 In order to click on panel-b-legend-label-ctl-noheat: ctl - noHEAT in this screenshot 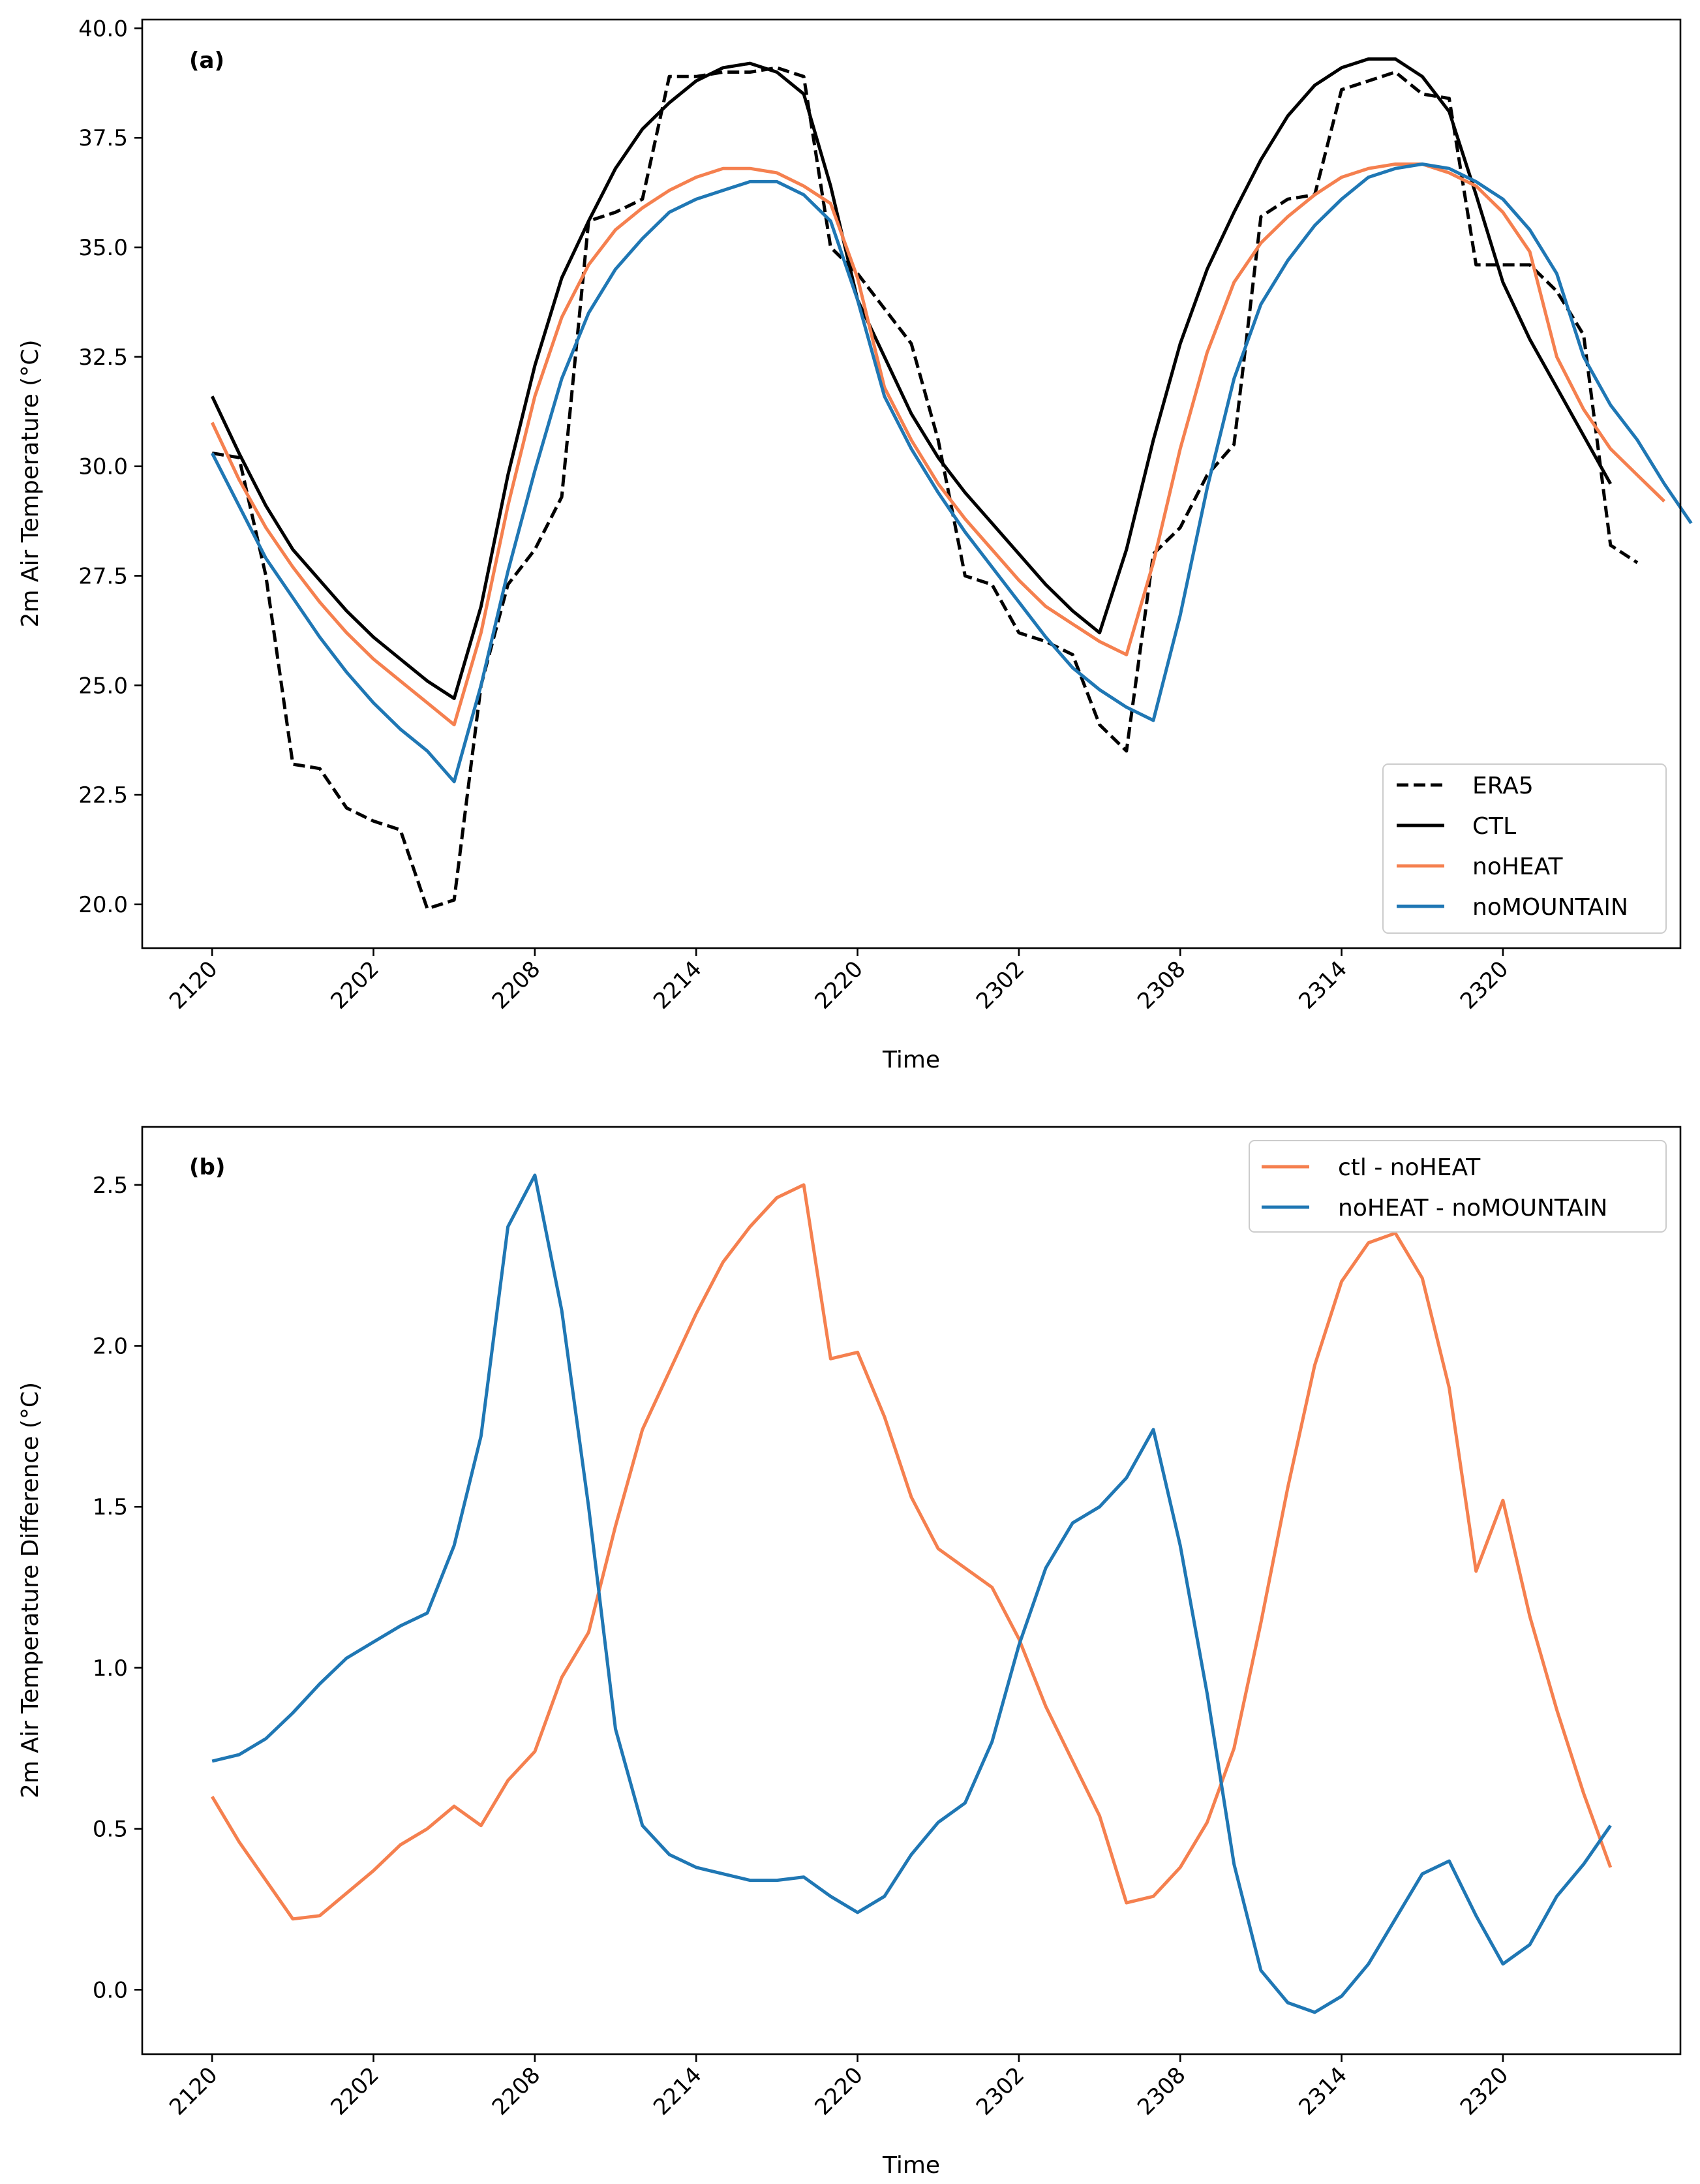, I will do `click(1410, 1168)`.